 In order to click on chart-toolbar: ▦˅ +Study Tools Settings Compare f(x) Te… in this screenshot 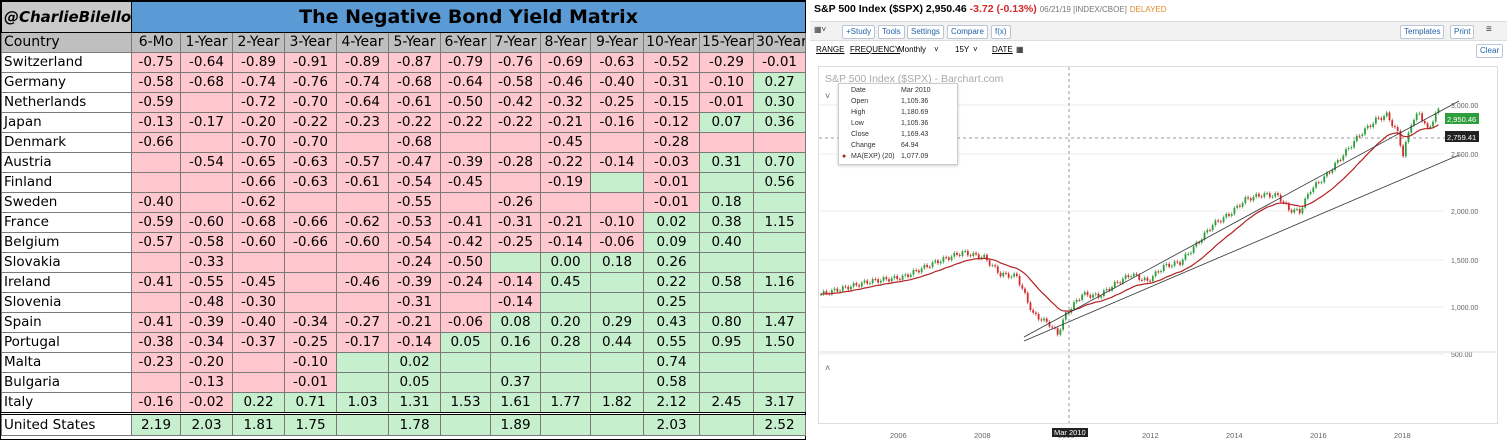, I will do `click(1158, 31)`.